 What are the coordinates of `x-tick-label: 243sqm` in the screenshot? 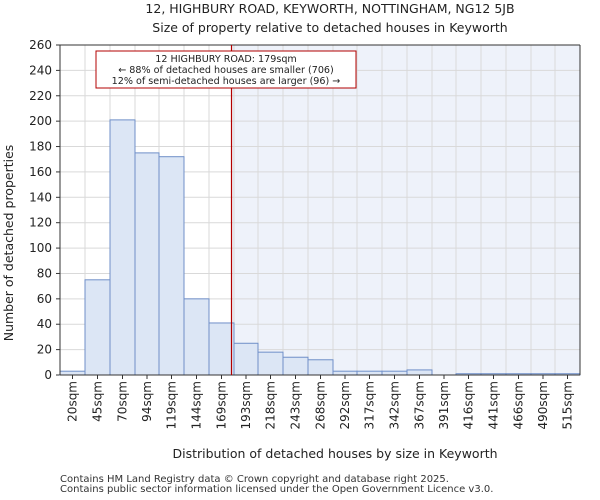 It's located at (296, 405).